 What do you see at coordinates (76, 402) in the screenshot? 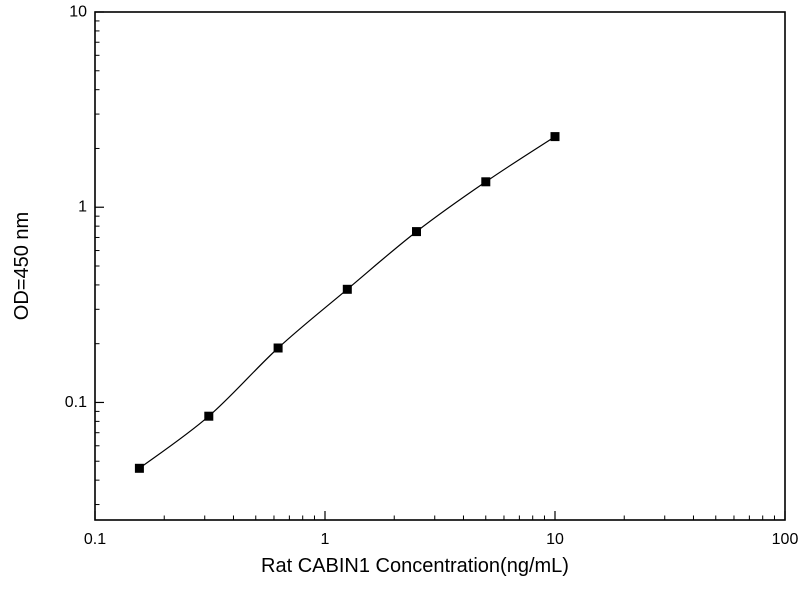
I see `y-tick-label: 0.1` at bounding box center [76, 402].